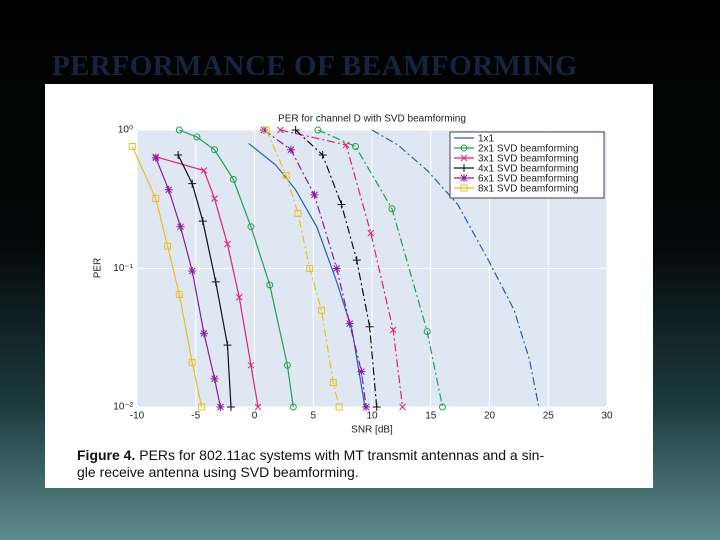 This screenshot has width=720, height=540. Describe the element at coordinates (549, 416) in the screenshot. I see `x-tick-label: 25` at that location.